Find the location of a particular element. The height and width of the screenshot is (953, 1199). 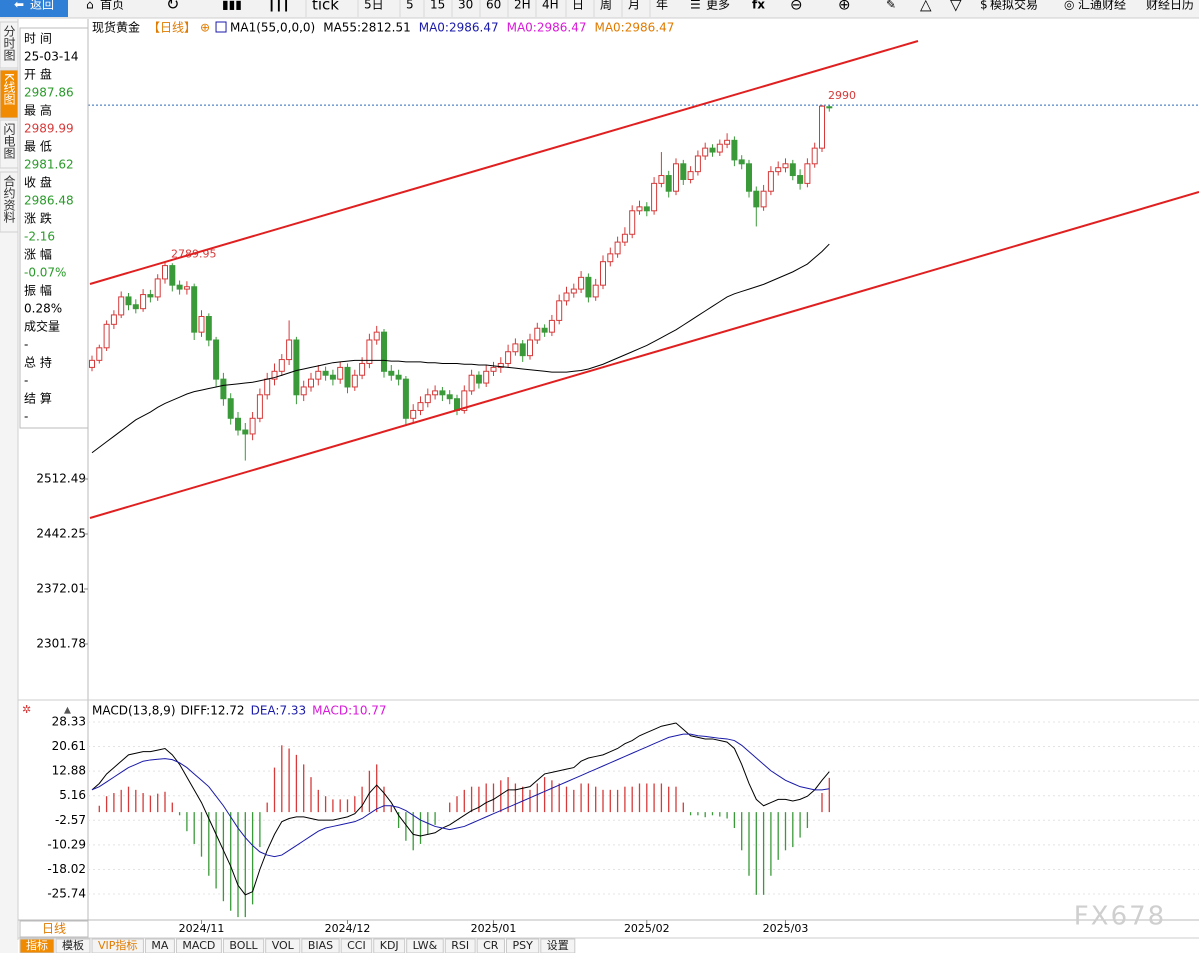

indicator-tab-label: LW& is located at coordinates (425, 945).